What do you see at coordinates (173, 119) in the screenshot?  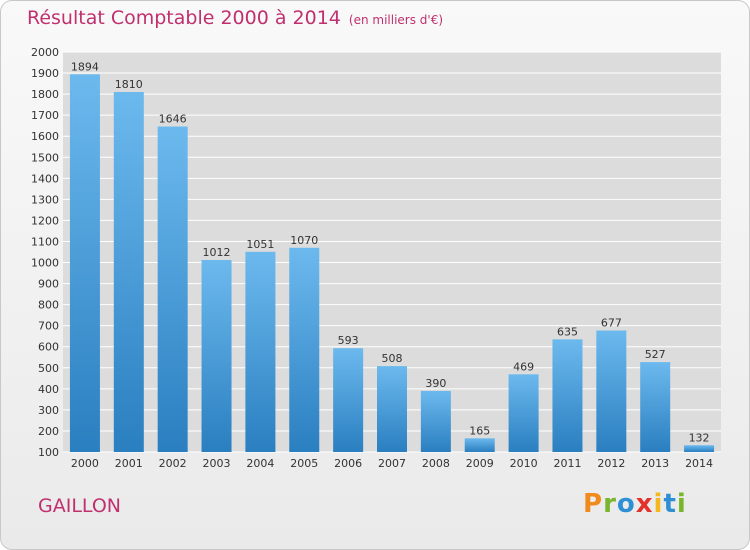 I see `data-label: 1646` at bounding box center [173, 119].